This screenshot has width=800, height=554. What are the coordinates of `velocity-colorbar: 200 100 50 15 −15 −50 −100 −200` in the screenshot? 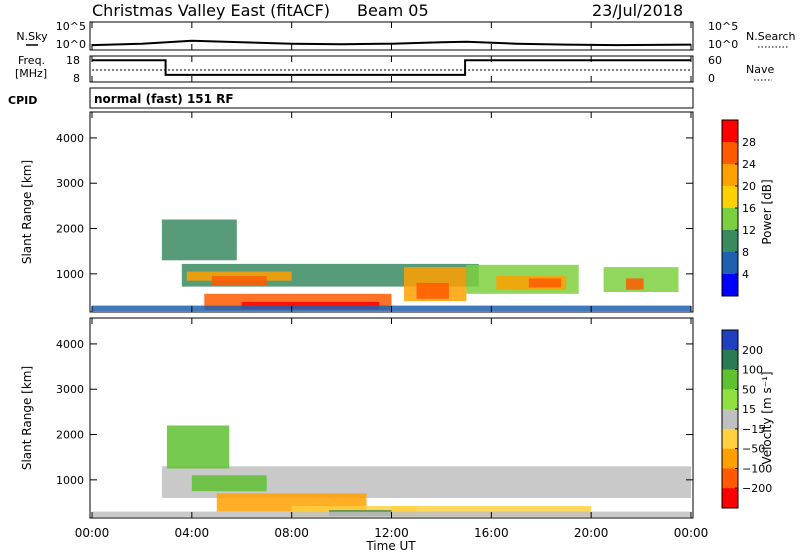 It's located at (746, 419).